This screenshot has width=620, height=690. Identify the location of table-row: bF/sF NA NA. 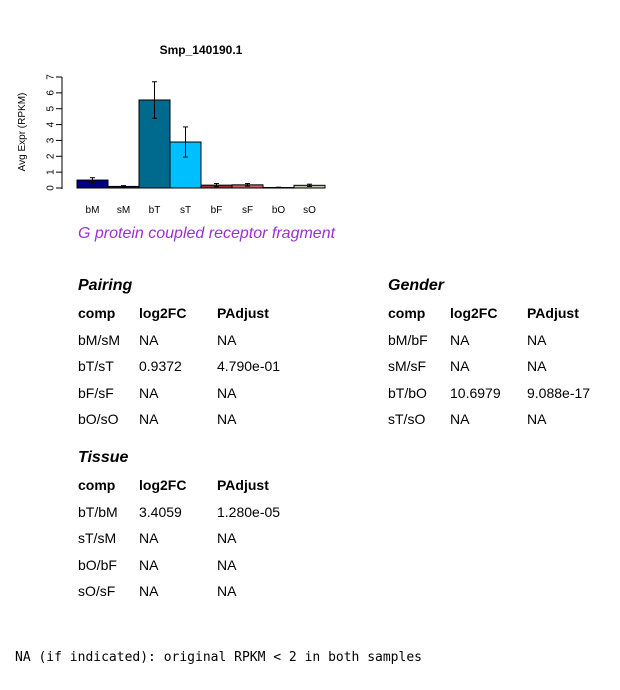
(197, 393).